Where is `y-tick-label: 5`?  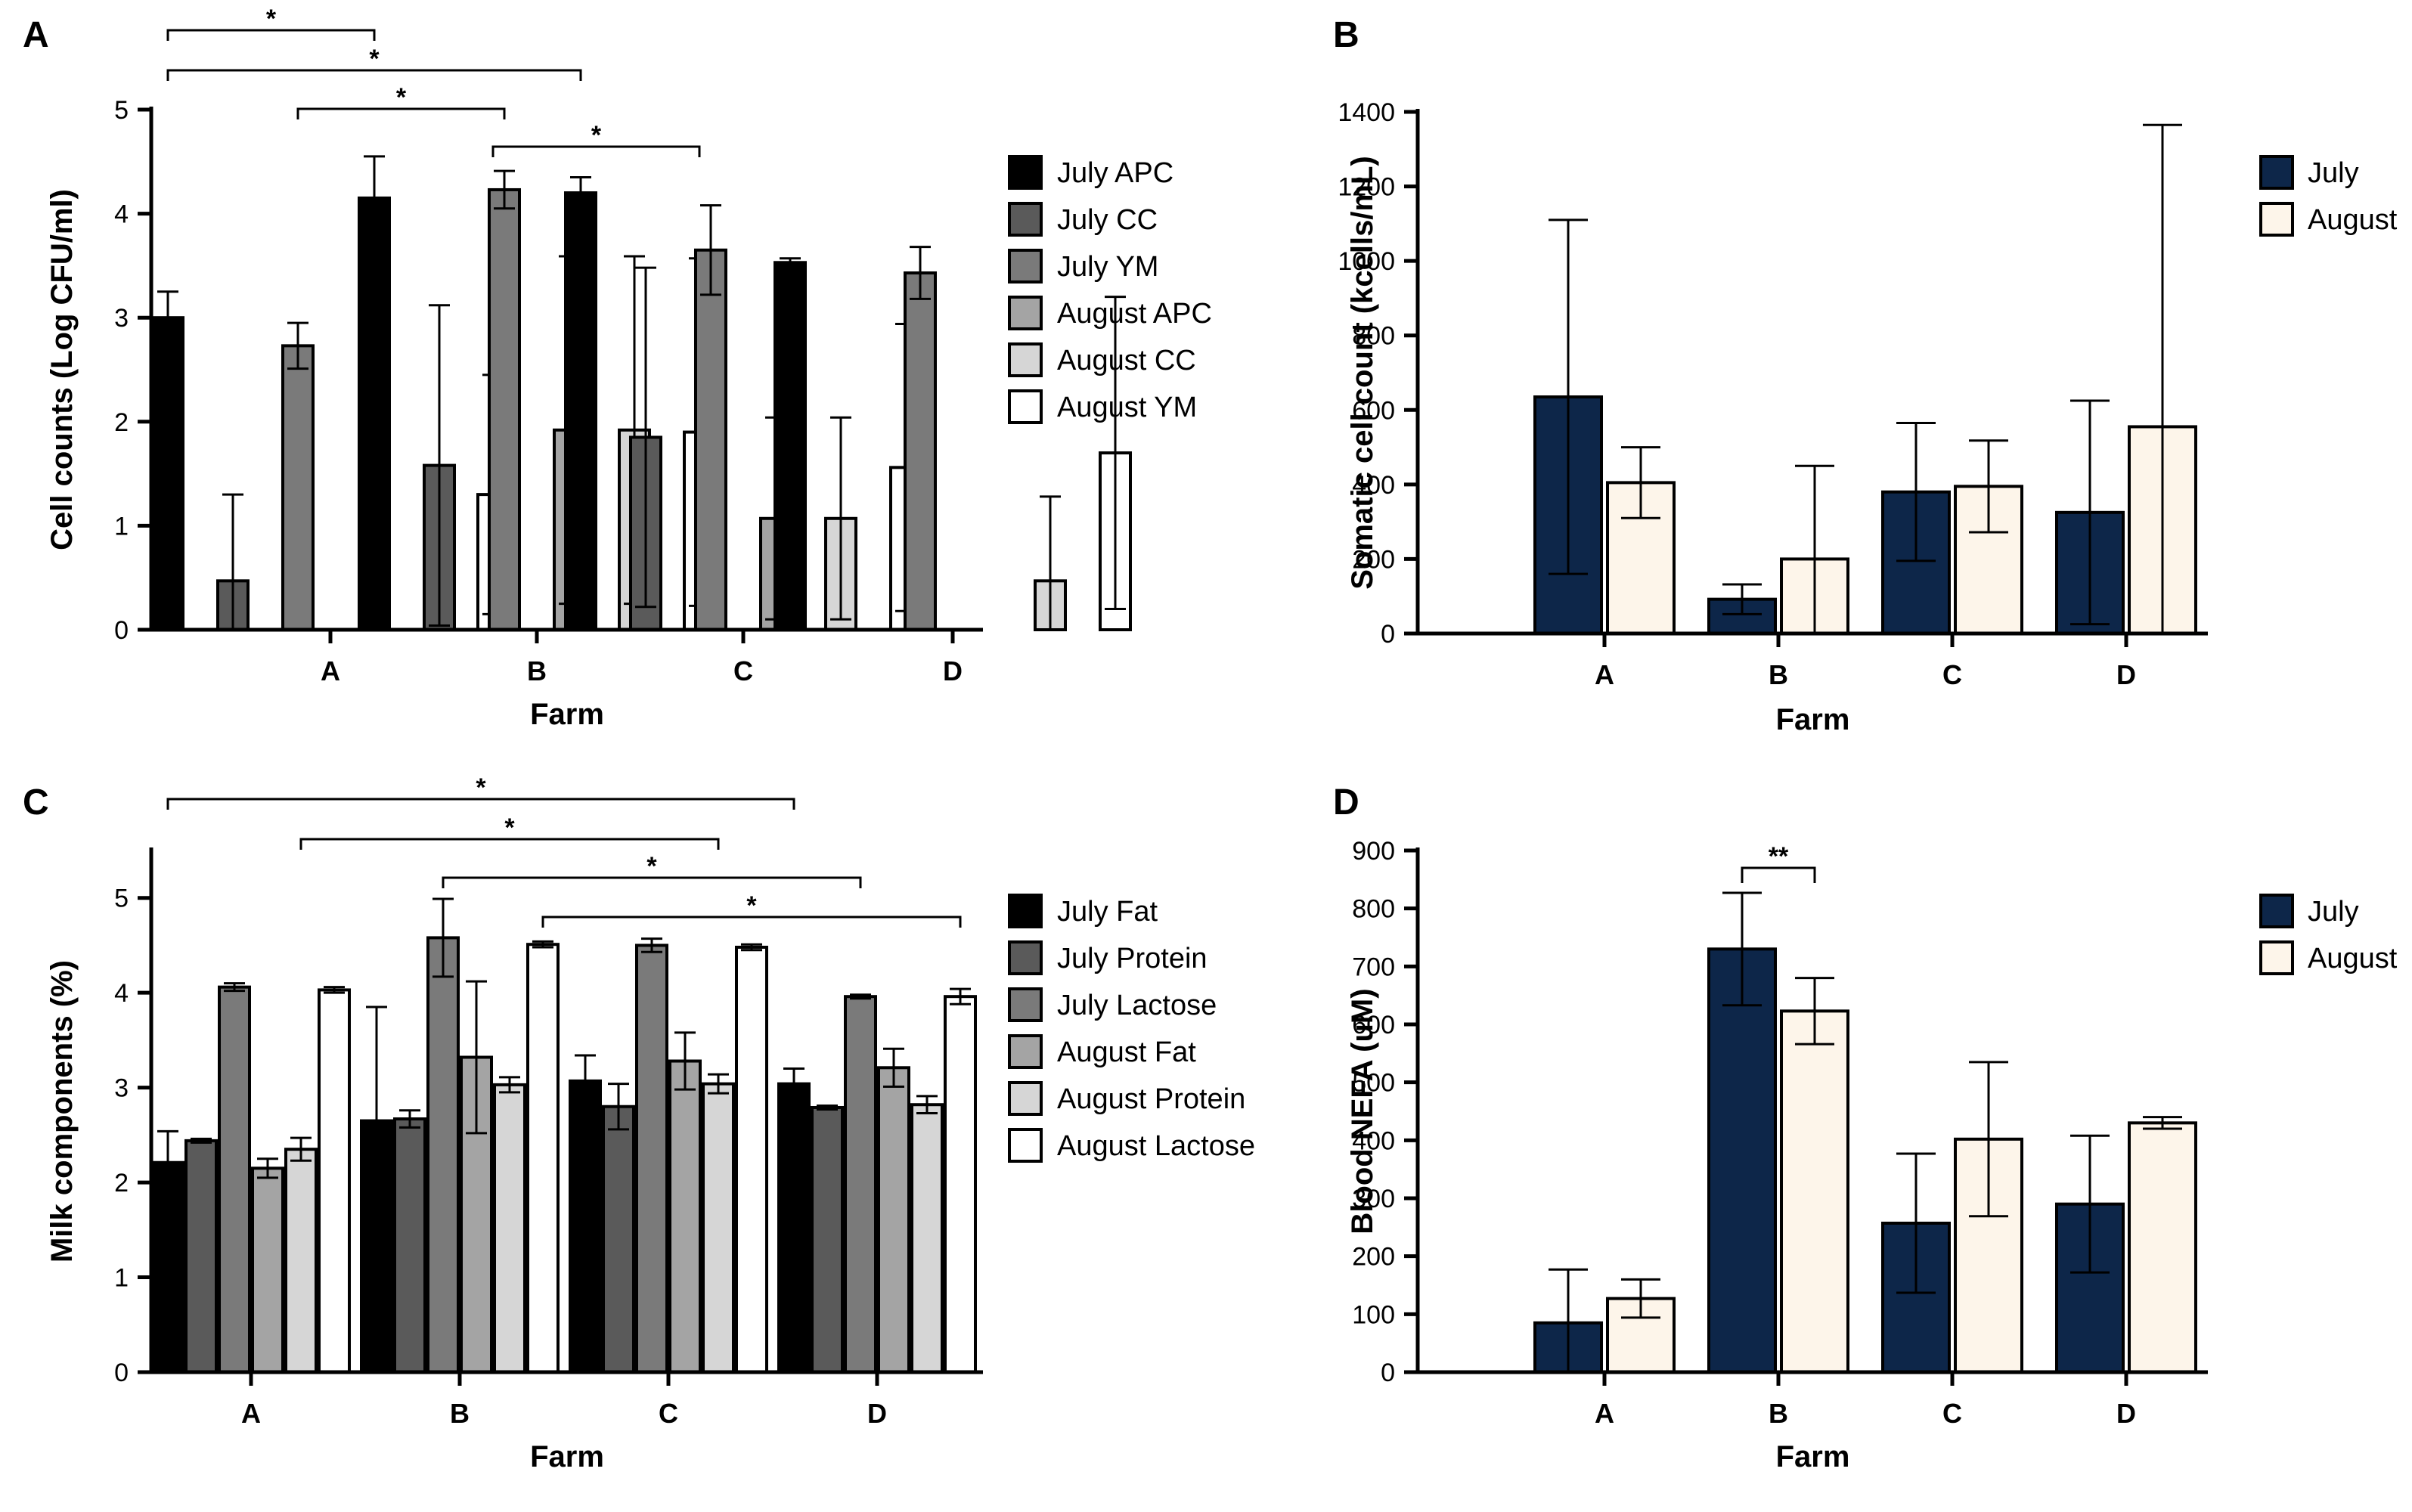 y-tick-label: 5 is located at coordinates (122, 110).